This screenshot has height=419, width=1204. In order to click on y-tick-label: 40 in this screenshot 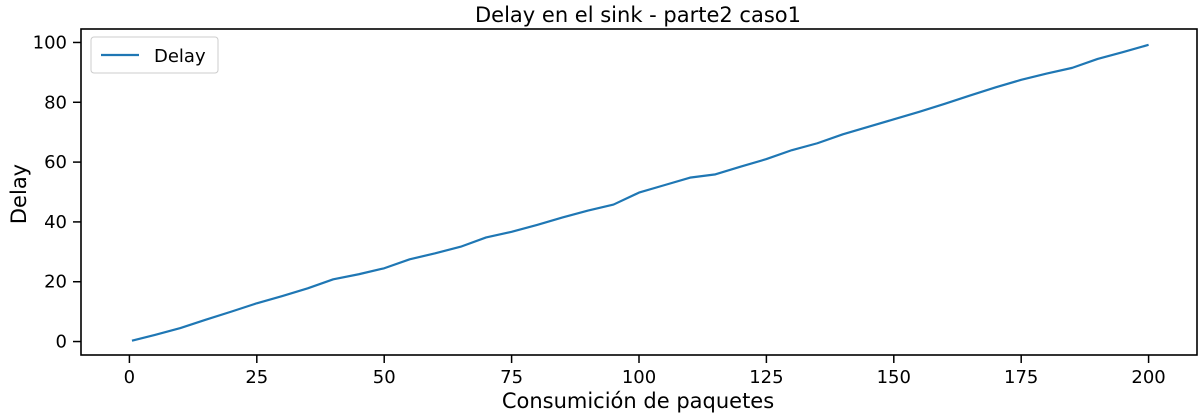, I will do `click(55, 222)`.